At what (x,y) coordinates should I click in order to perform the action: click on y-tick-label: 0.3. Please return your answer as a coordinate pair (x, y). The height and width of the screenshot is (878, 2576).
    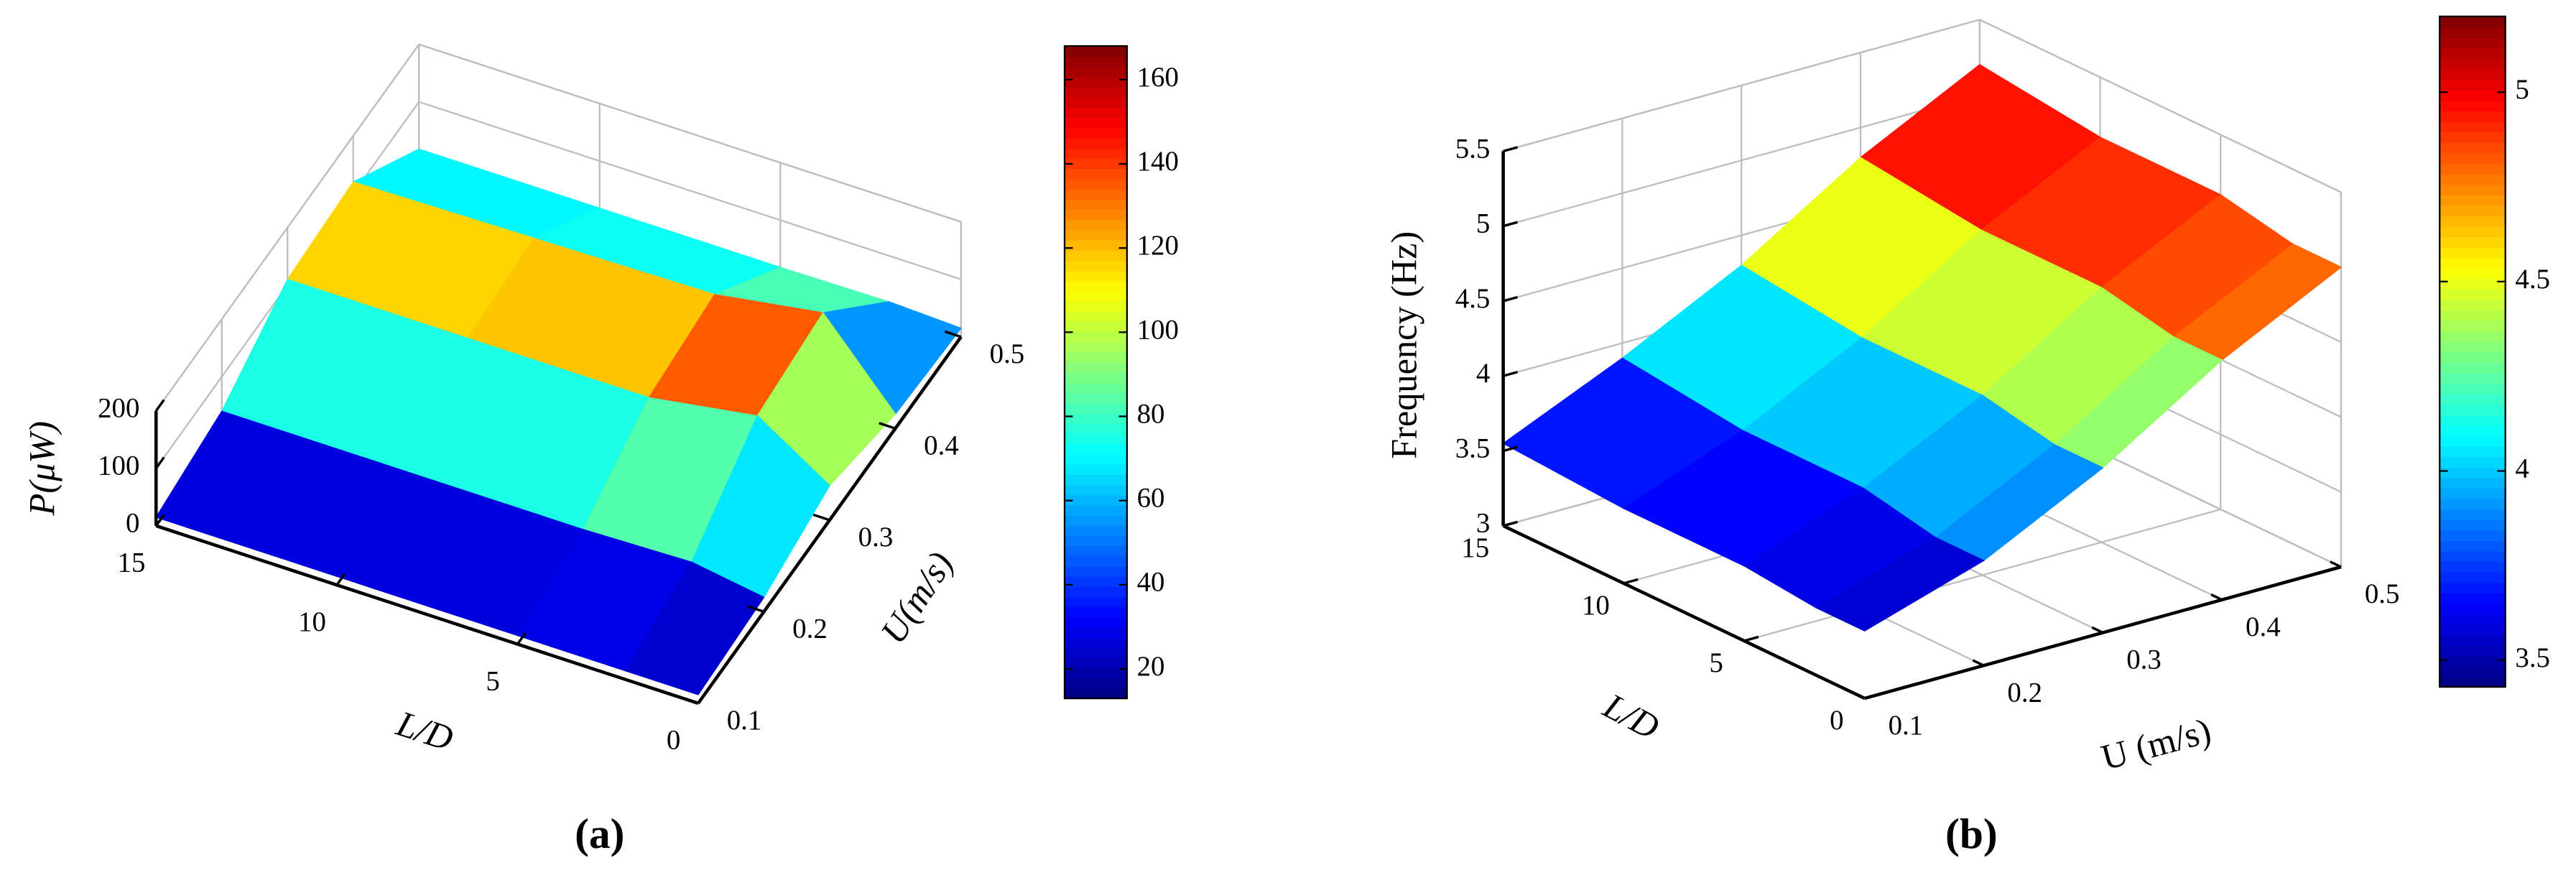
    Looking at the image, I should click on (876, 537).